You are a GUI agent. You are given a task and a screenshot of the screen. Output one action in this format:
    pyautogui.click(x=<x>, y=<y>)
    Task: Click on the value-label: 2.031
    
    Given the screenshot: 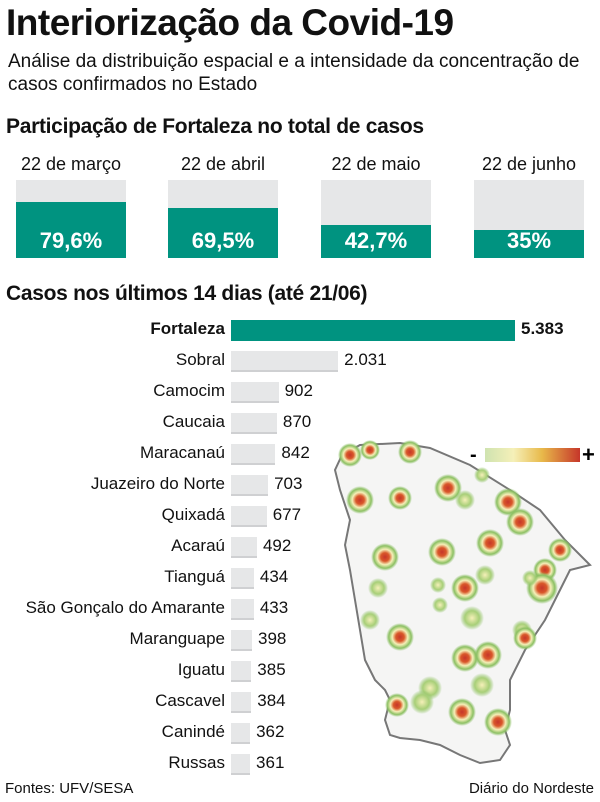 What is the action you would take?
    pyautogui.click(x=365, y=359)
    